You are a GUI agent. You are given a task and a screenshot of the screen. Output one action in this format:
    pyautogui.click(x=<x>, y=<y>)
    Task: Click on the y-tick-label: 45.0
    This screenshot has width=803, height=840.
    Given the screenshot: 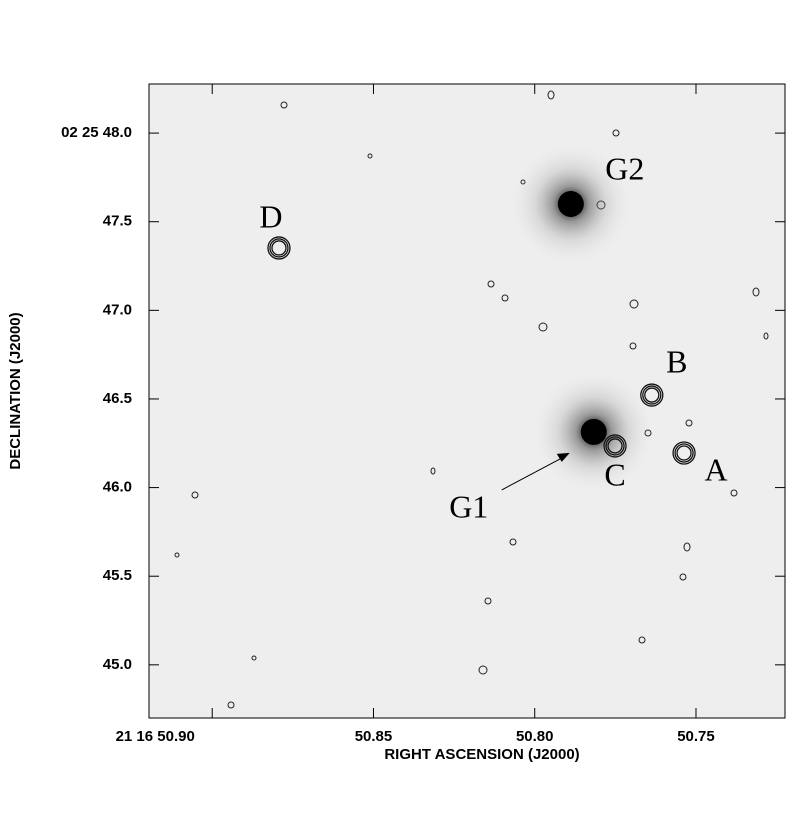 What is the action you would take?
    pyautogui.click(x=117, y=664)
    